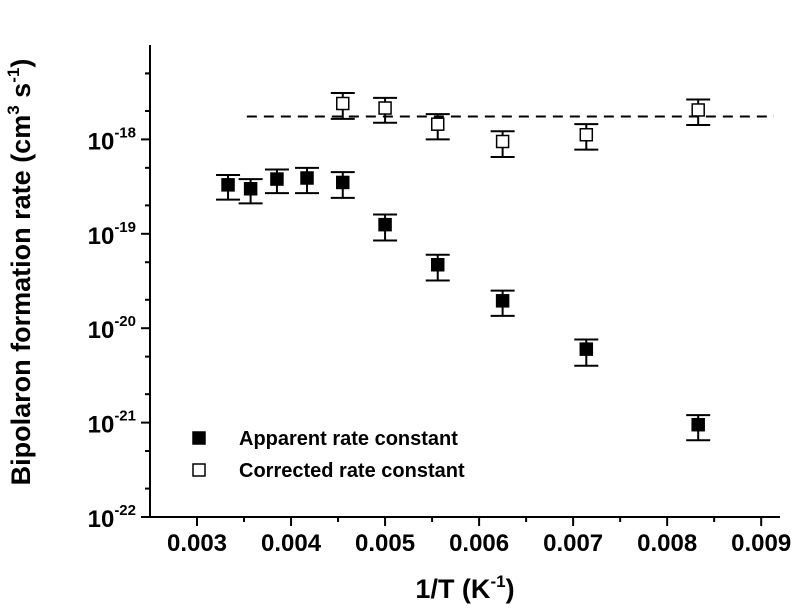 This screenshot has height=609, width=799. I want to click on series-corrected, so click(520, 125).